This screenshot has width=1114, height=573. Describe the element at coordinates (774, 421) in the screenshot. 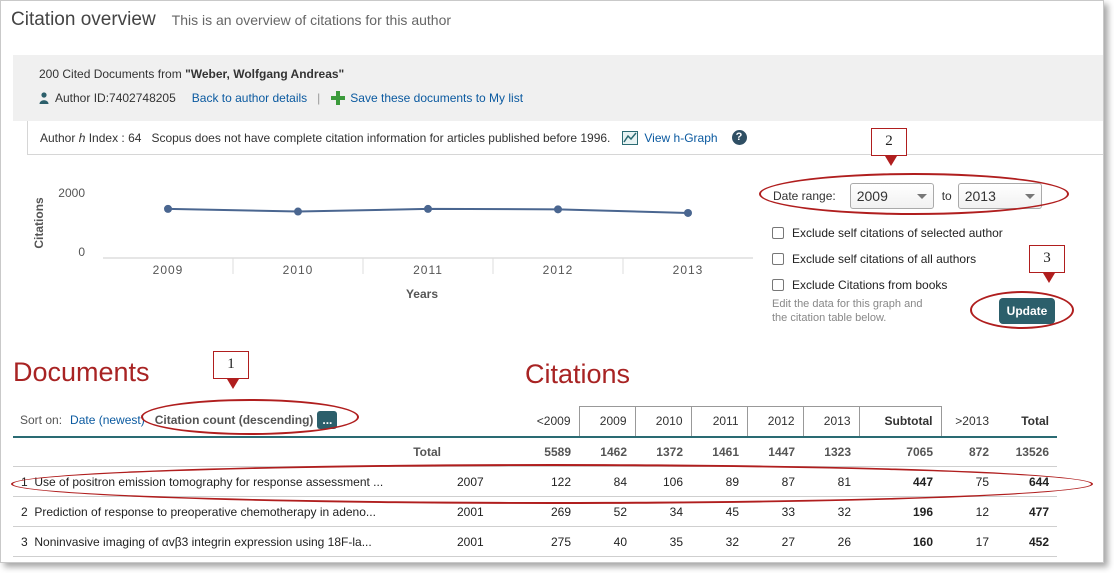

I see `col-header-2012: 2012` at that location.